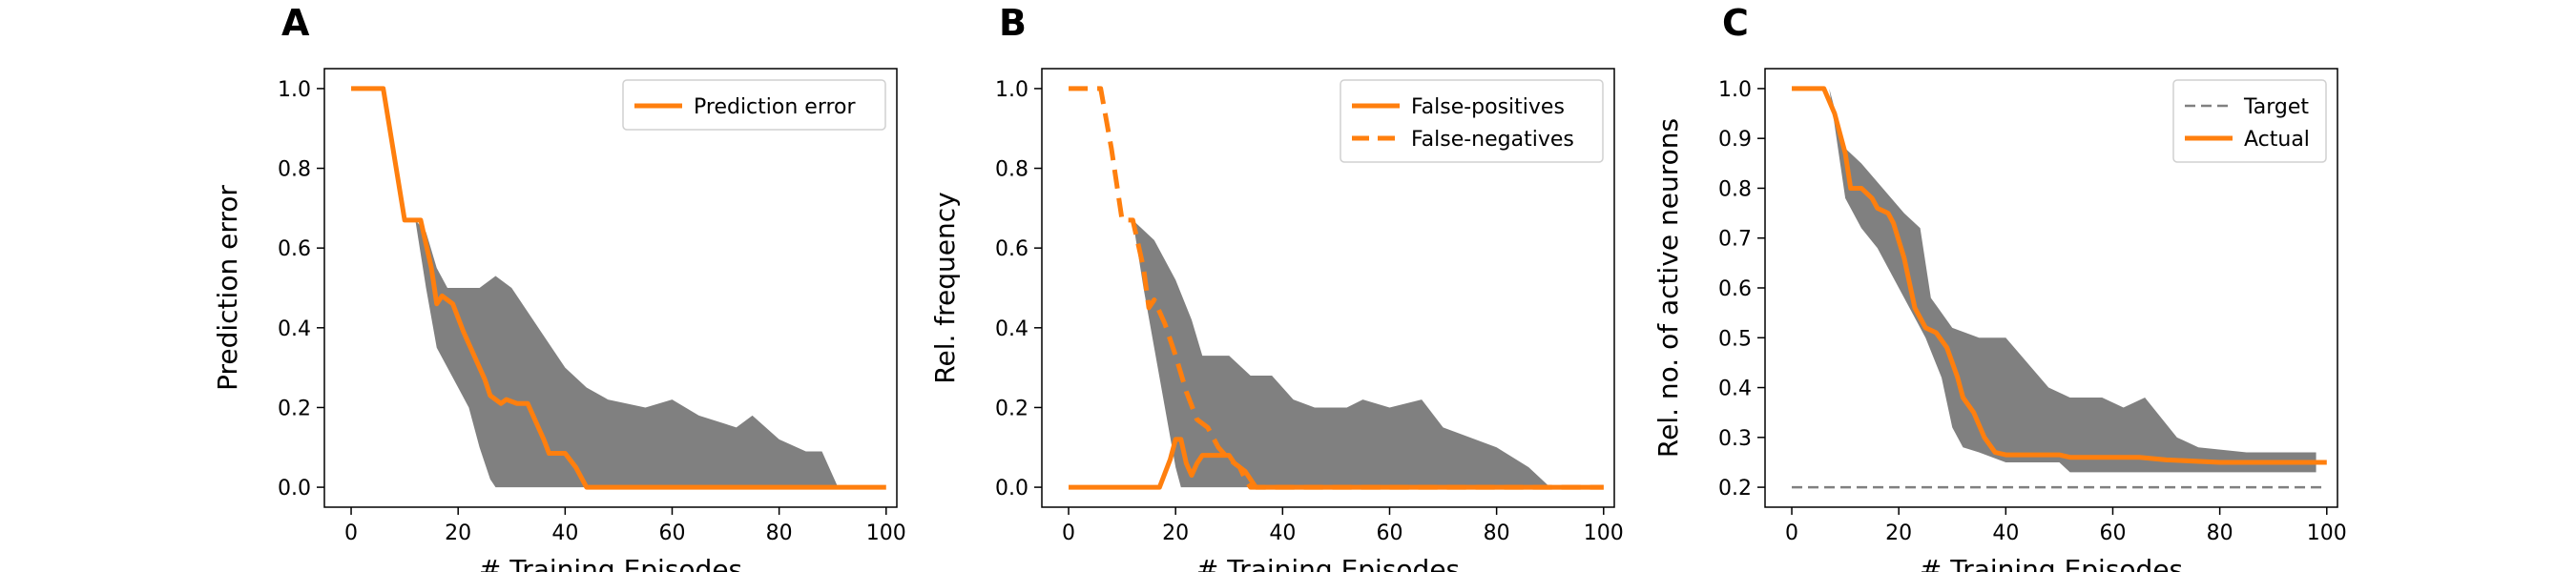 The width and height of the screenshot is (2576, 572). Describe the element at coordinates (1735, 439) in the screenshot. I see `y-tick-label: 0.3` at that location.